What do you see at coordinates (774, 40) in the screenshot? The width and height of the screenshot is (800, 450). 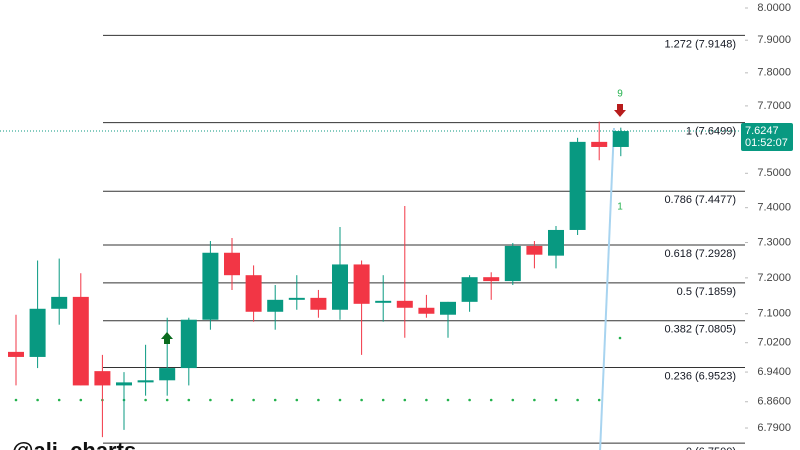 I see `y-tick-label: 7.9000` at bounding box center [774, 40].